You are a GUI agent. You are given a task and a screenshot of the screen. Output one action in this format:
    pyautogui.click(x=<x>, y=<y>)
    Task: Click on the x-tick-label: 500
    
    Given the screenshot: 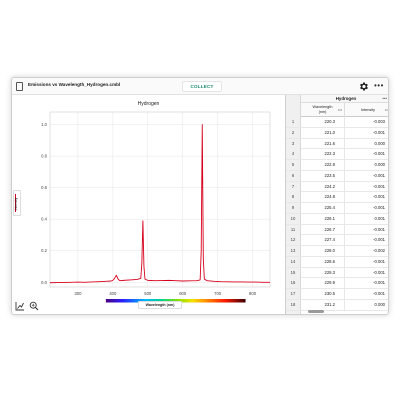 What is the action you would take?
    pyautogui.click(x=148, y=293)
    